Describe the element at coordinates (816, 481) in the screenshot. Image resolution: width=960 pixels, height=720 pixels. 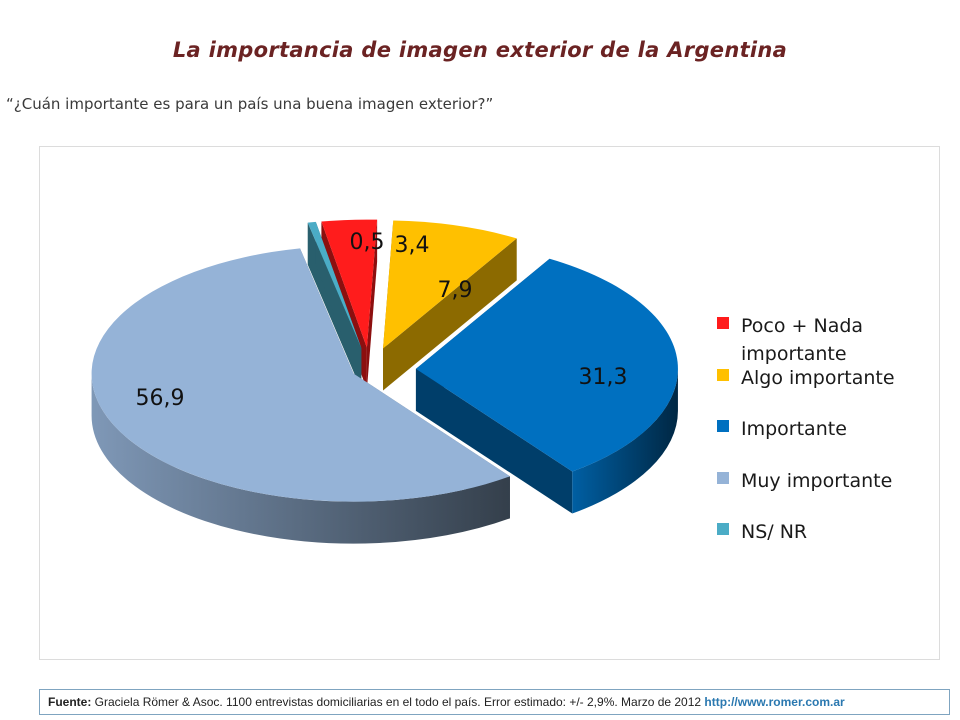
I see `legend-label: Muy importante` at that location.